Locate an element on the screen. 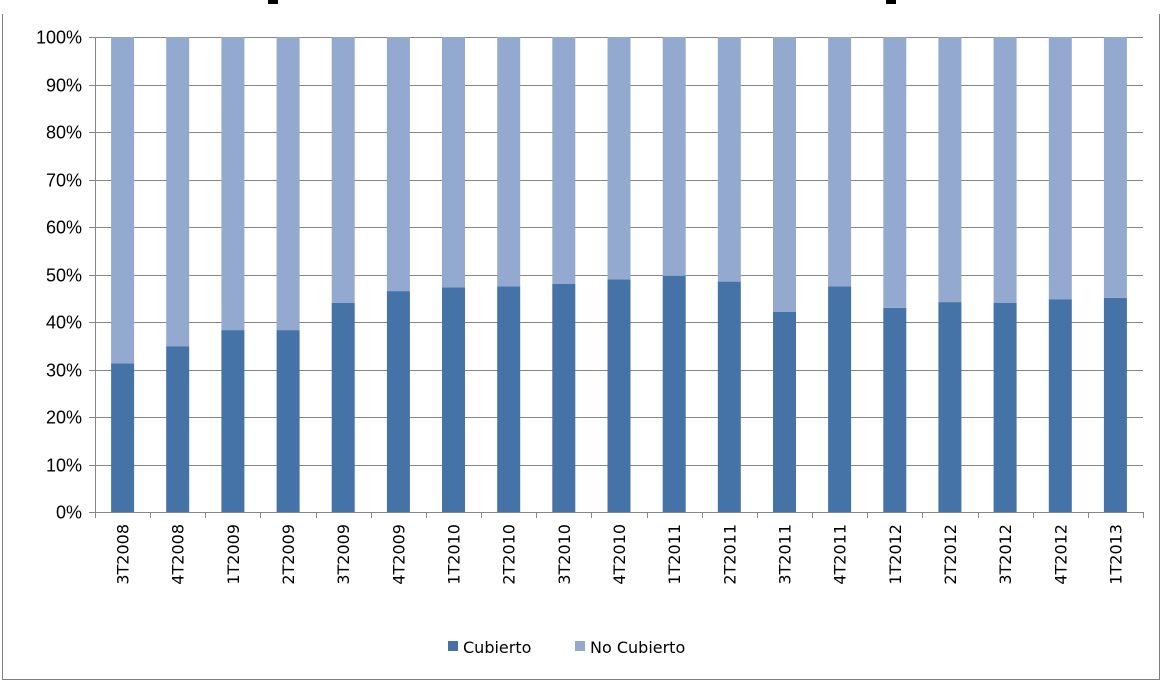  title-fragment-right is located at coordinates (891, 2).